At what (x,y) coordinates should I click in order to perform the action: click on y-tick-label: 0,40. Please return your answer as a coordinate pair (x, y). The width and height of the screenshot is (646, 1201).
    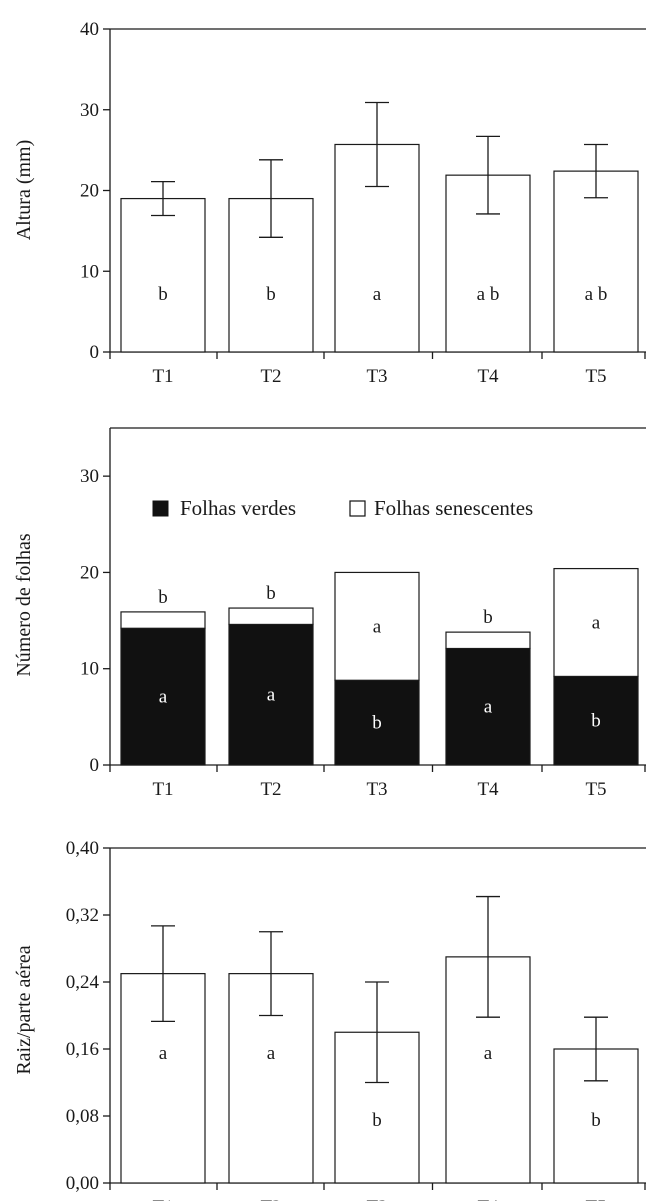
    Looking at the image, I should click on (82, 848).